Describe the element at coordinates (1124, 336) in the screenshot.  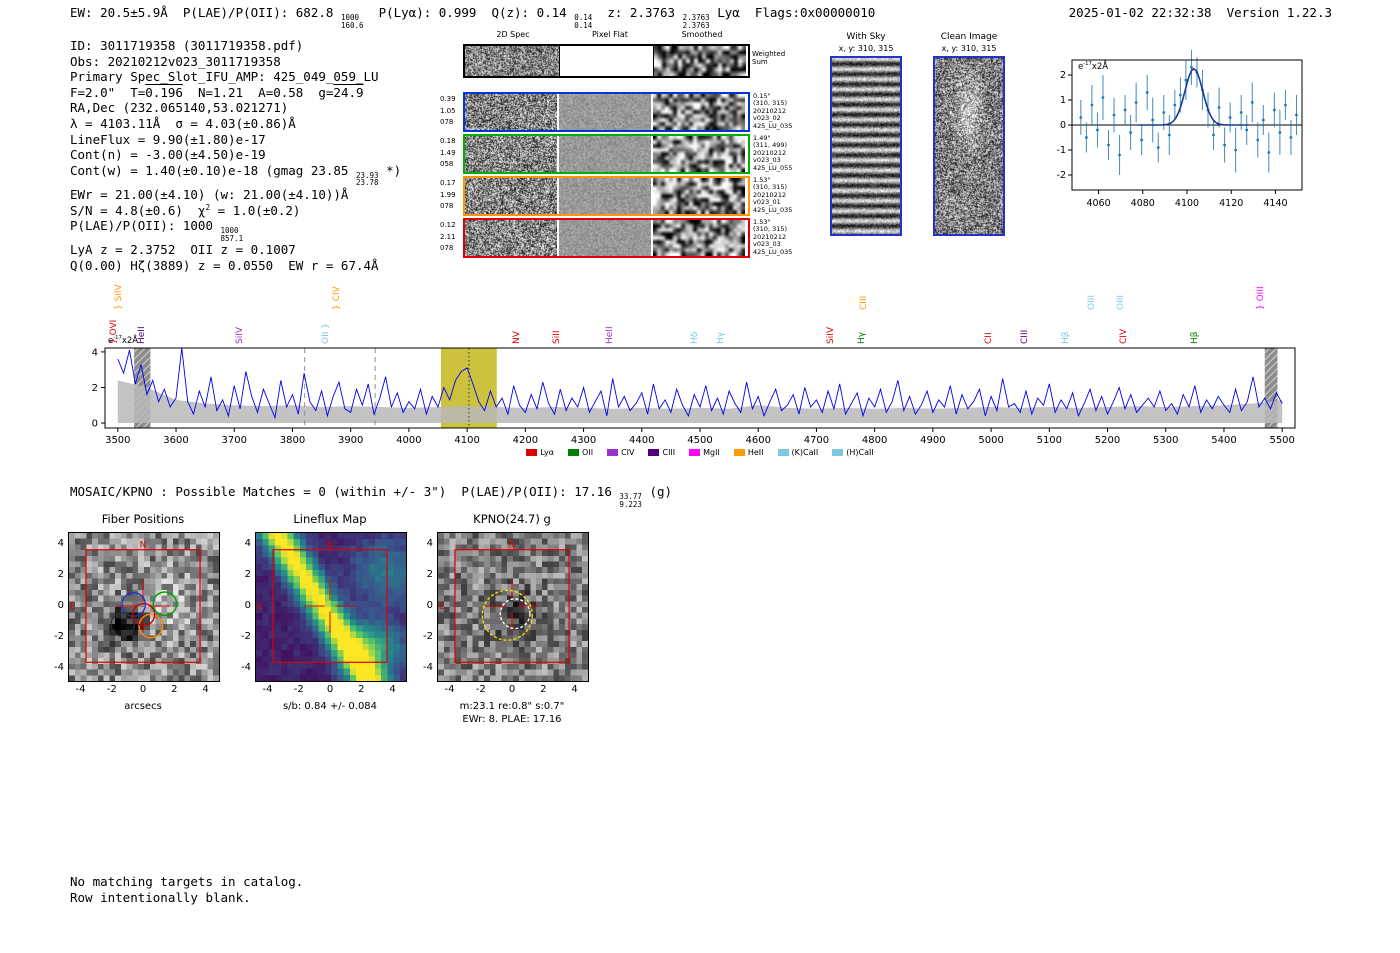
I see `emission-line-label: CIV` at that location.